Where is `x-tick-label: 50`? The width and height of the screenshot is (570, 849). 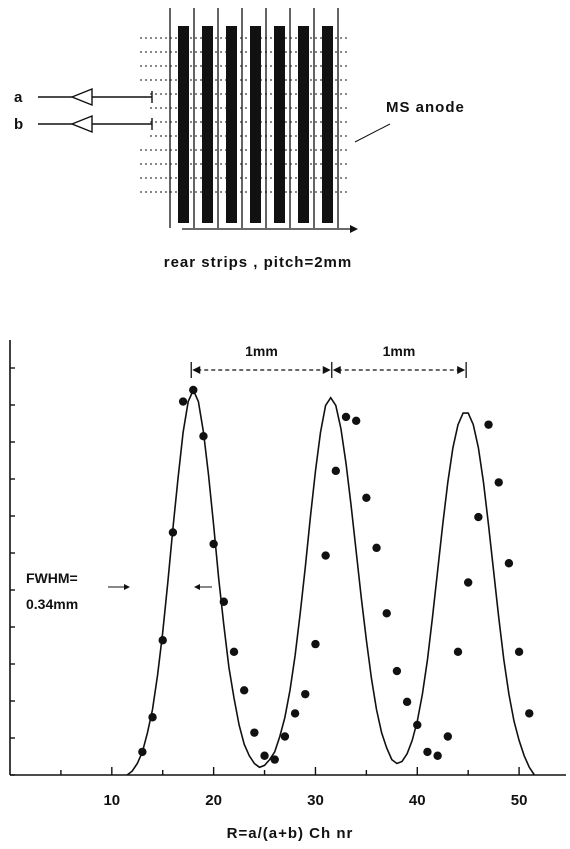 x-tick-label: 50 is located at coordinates (519, 800).